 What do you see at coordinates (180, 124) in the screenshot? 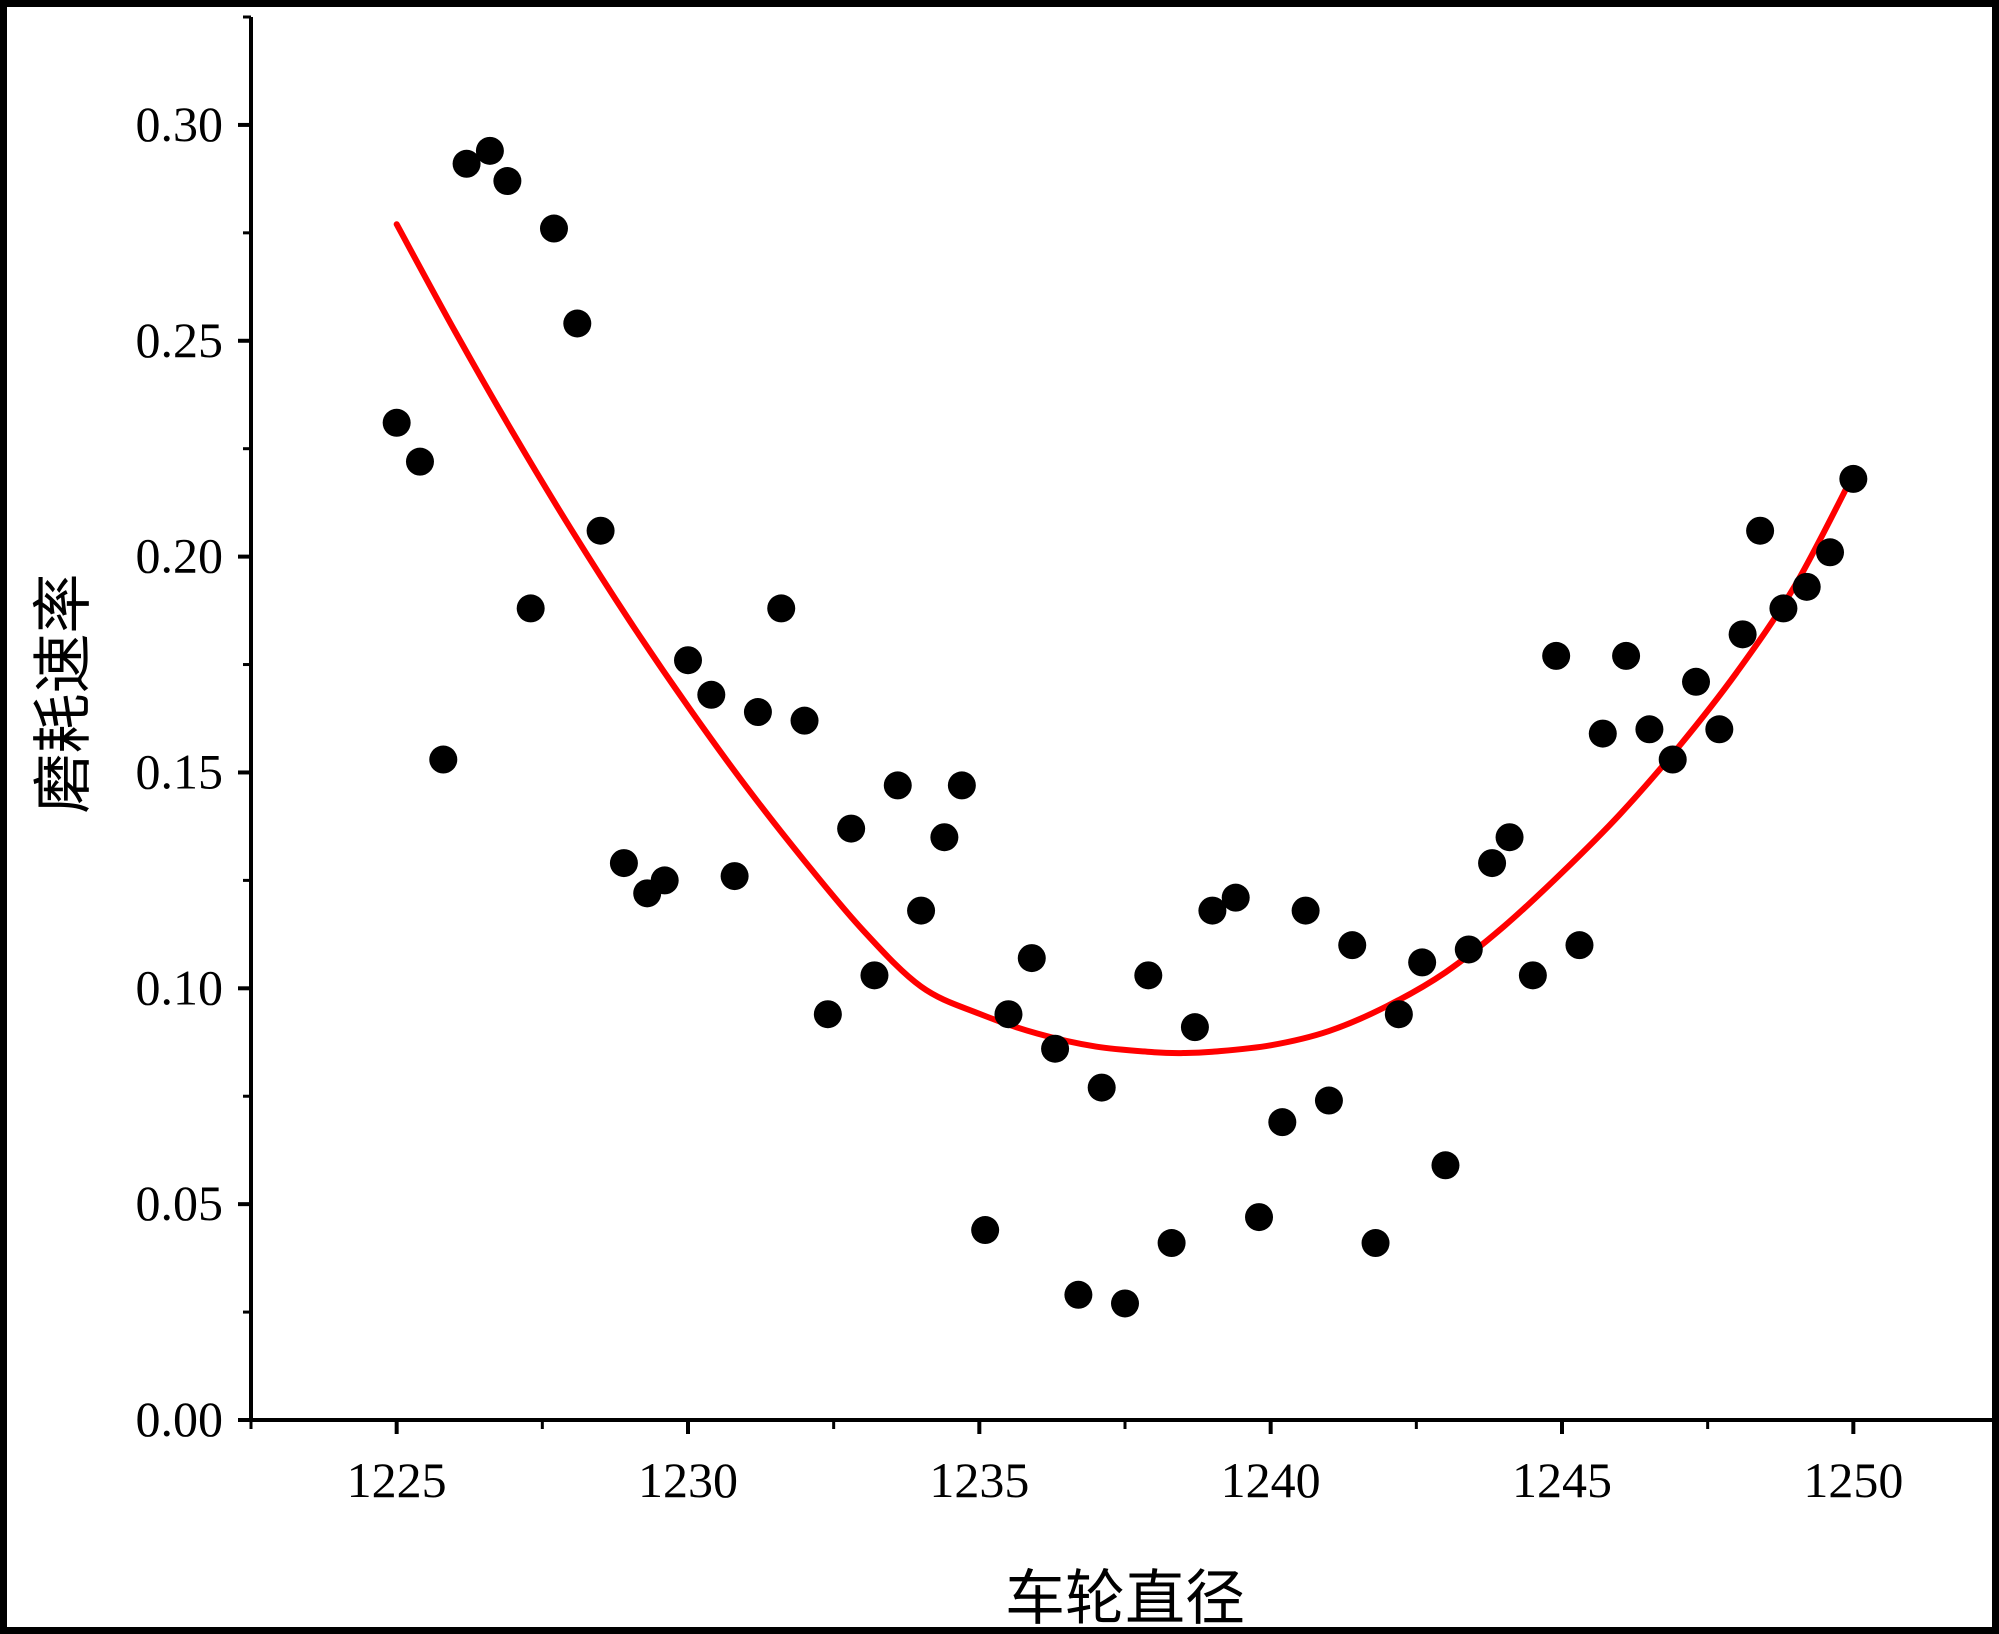
I see `y-tick-label: 0.30` at bounding box center [180, 124].